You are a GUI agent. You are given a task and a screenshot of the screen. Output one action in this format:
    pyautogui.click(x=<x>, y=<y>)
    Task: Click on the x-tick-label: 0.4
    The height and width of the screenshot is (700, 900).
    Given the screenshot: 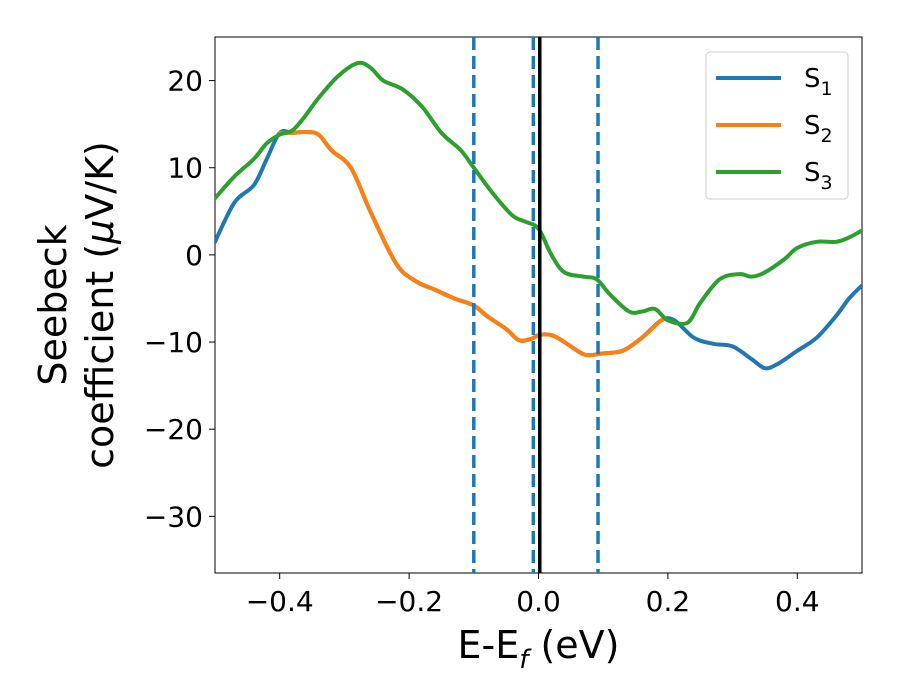 What is the action you would take?
    pyautogui.click(x=797, y=601)
    